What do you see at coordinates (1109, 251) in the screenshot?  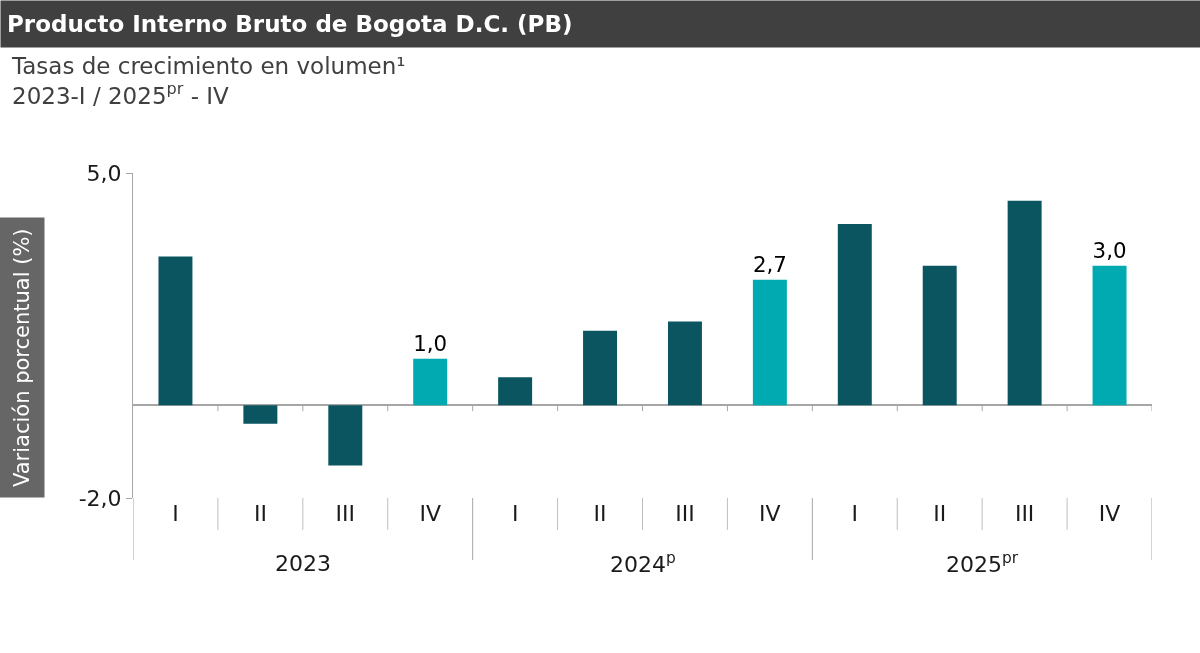 I see `data-label: 3,0` at bounding box center [1109, 251].